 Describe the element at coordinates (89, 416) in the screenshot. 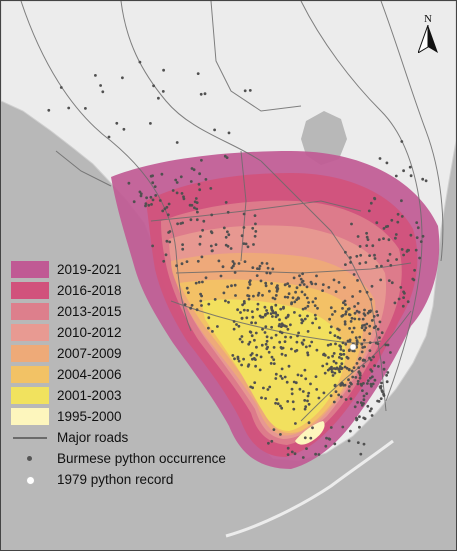

I see `legend-label-1995-2000: 1995-2000` at that location.